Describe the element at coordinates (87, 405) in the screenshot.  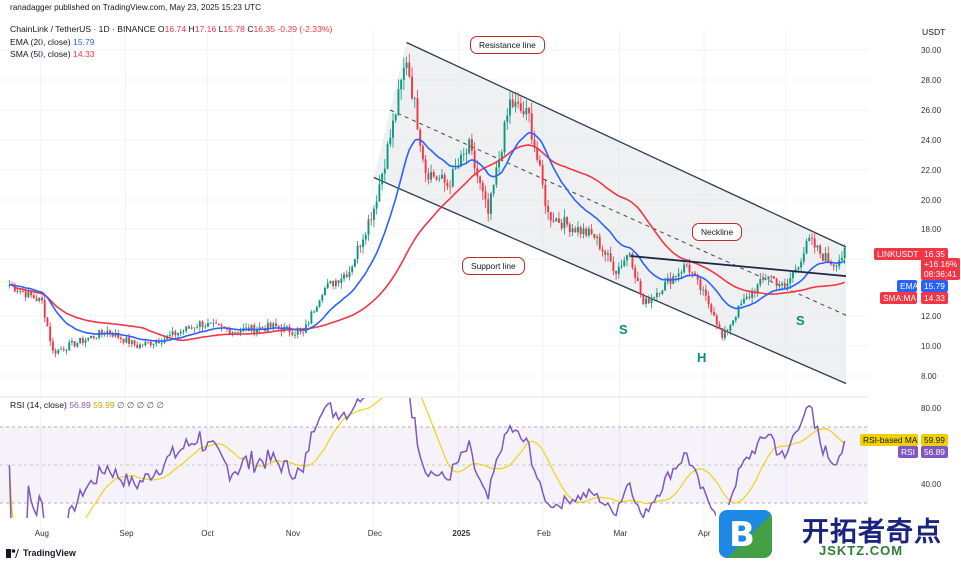
I see `rsi-legend: RSI (14, close) 56.89 59.99 ∅ ∅ ∅ ∅ ∅` at that location.